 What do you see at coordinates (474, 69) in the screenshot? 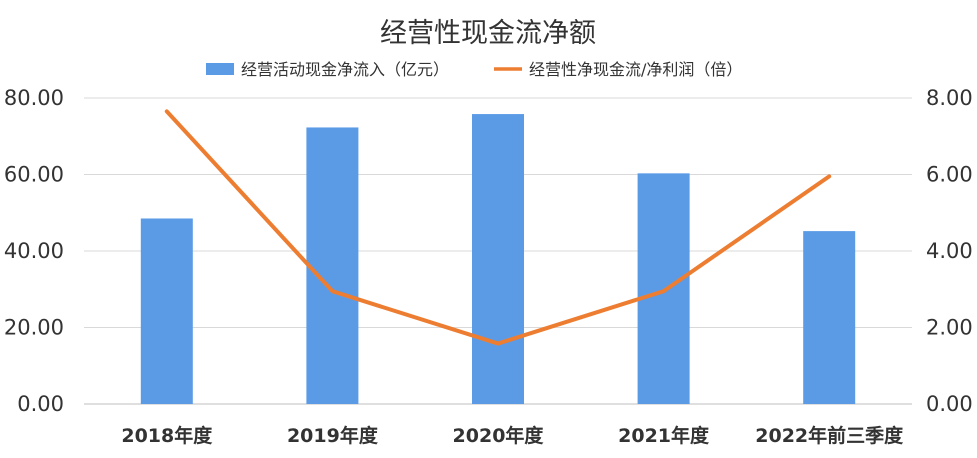
I see `legend: 经营活动现金净流入（亿元） 经营性净现金流/净利润（倍）` at bounding box center [474, 69].